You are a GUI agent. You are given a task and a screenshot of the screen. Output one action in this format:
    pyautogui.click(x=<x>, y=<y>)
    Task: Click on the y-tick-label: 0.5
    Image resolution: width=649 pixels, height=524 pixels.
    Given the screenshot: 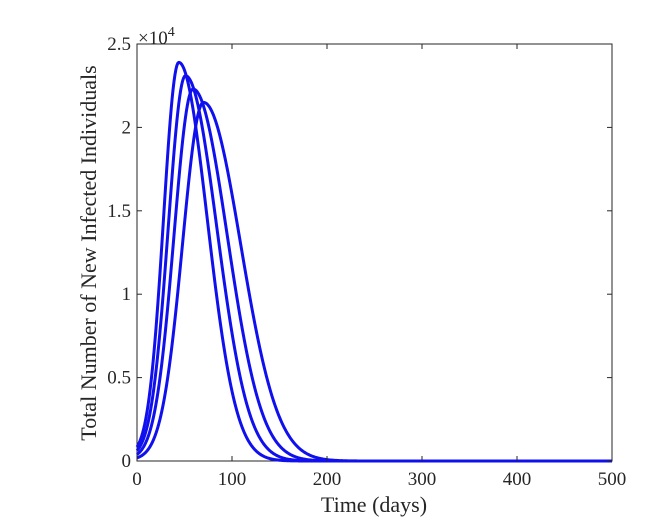 What is the action you would take?
    pyautogui.click(x=119, y=378)
    